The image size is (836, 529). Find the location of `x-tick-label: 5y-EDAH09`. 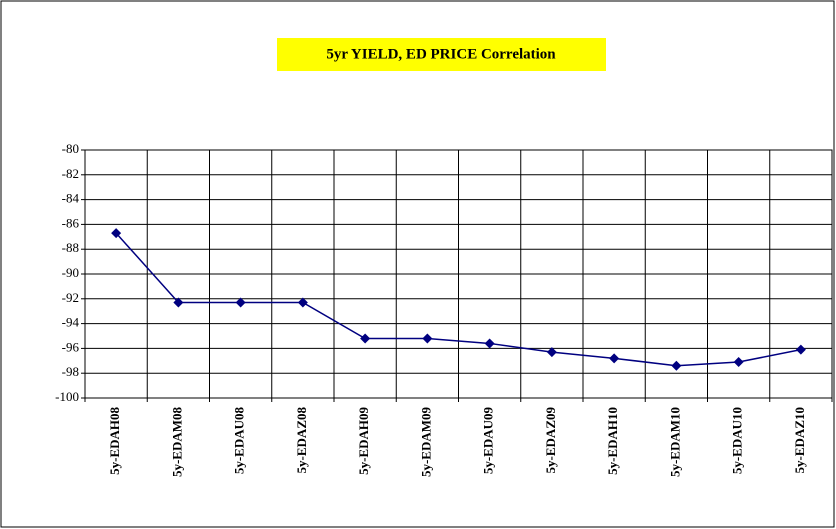

x-tick-label: 5y-EDAH09 is located at coordinates (363, 441).